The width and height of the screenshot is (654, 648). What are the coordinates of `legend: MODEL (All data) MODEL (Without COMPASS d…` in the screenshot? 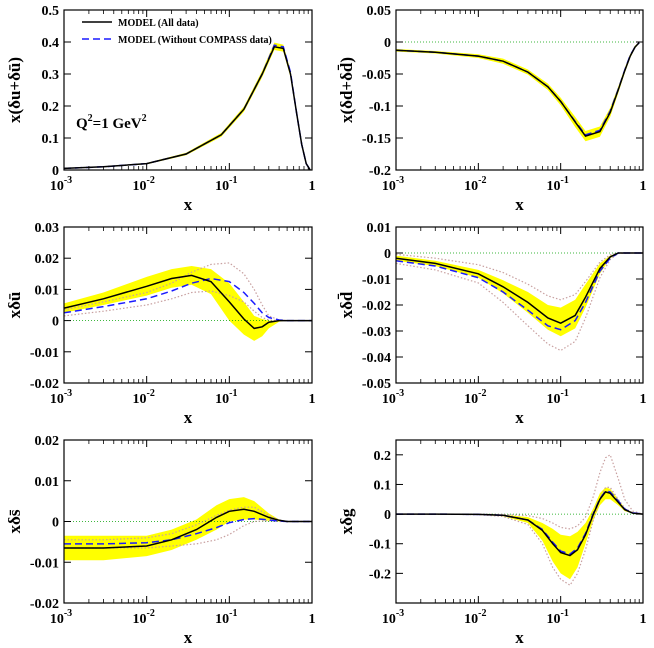 It's located at (177, 32).